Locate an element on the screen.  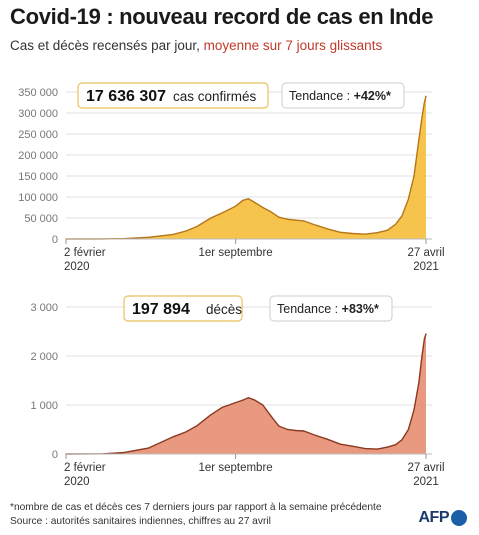
total-callout: 17 636 307 cas confirmés is located at coordinates (173, 95).